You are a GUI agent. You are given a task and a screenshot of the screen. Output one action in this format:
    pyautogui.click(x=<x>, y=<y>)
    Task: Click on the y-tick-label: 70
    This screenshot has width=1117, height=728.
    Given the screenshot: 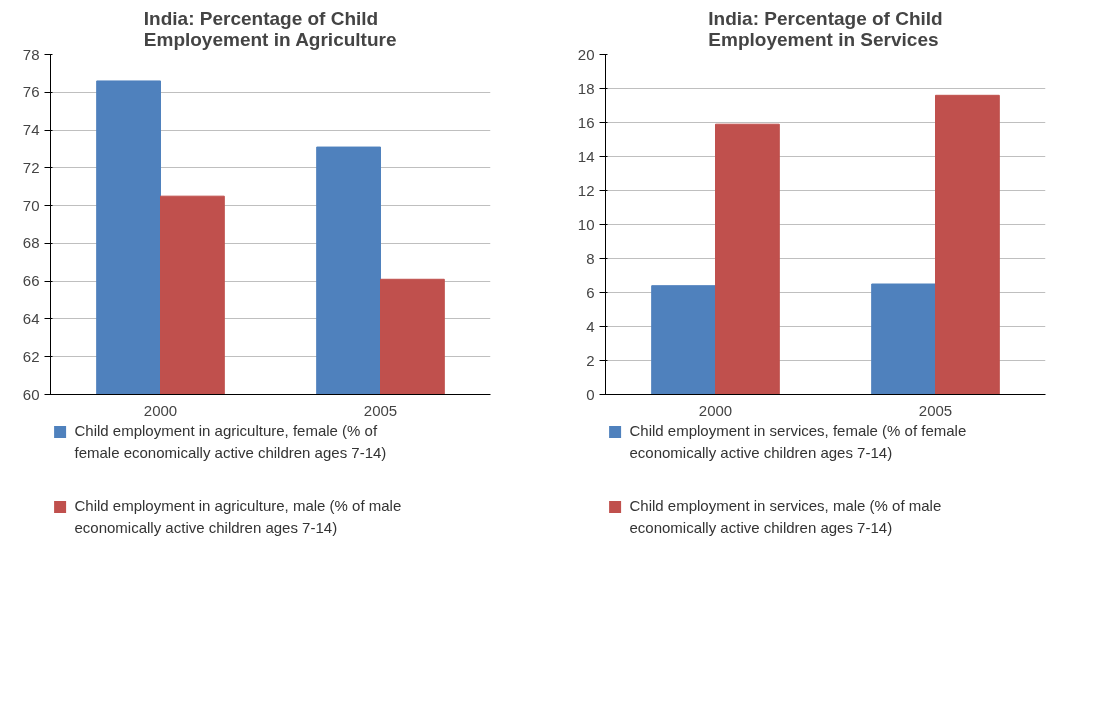 What is the action you would take?
    pyautogui.click(x=31, y=205)
    